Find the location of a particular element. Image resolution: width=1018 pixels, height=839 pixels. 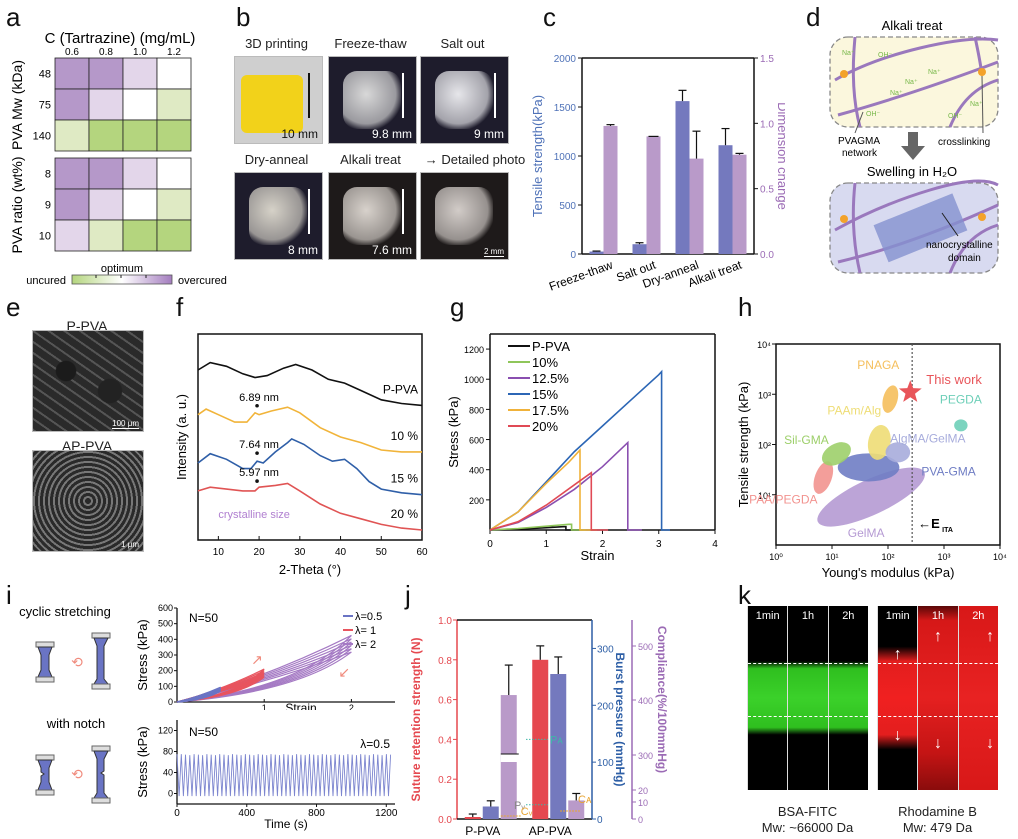

y-tick-left: 500 is located at coordinates (567, 206).